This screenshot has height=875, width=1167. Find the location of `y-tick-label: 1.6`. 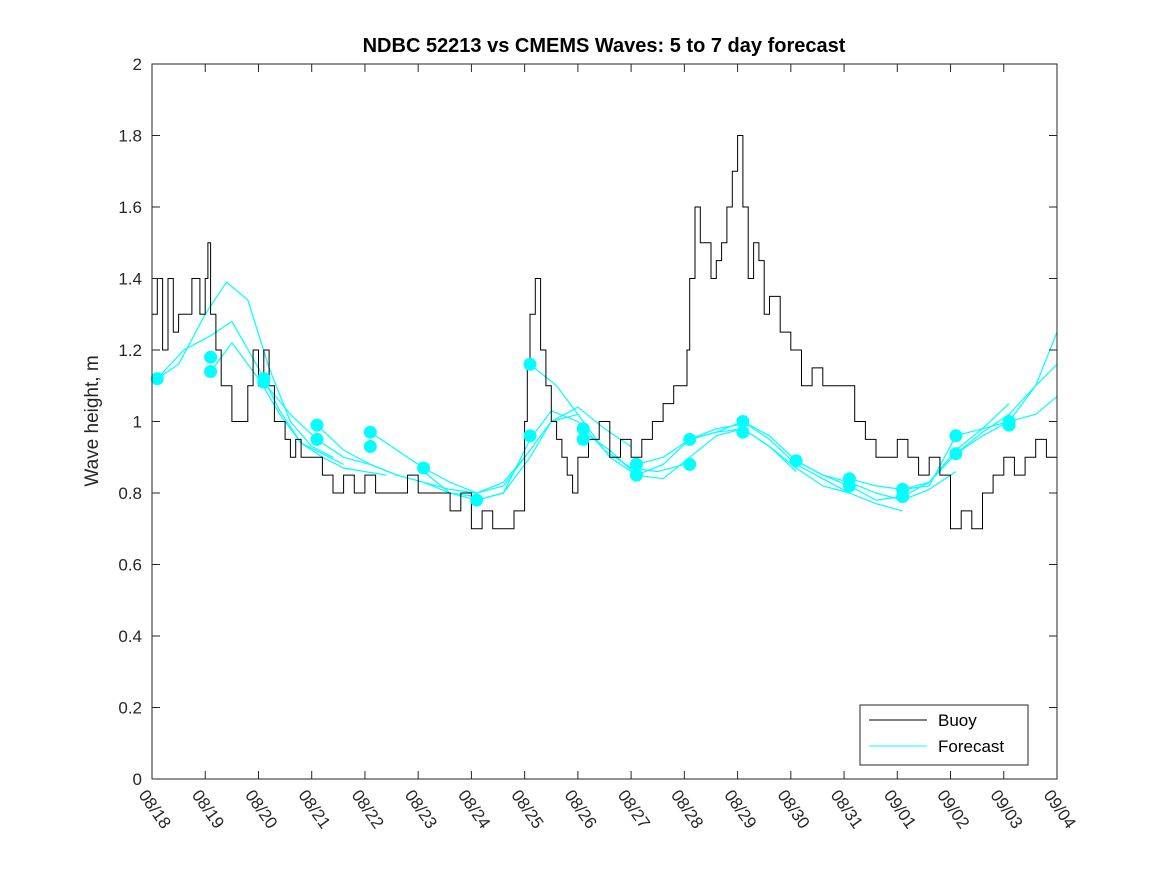

y-tick-label: 1.6 is located at coordinates (130, 207).